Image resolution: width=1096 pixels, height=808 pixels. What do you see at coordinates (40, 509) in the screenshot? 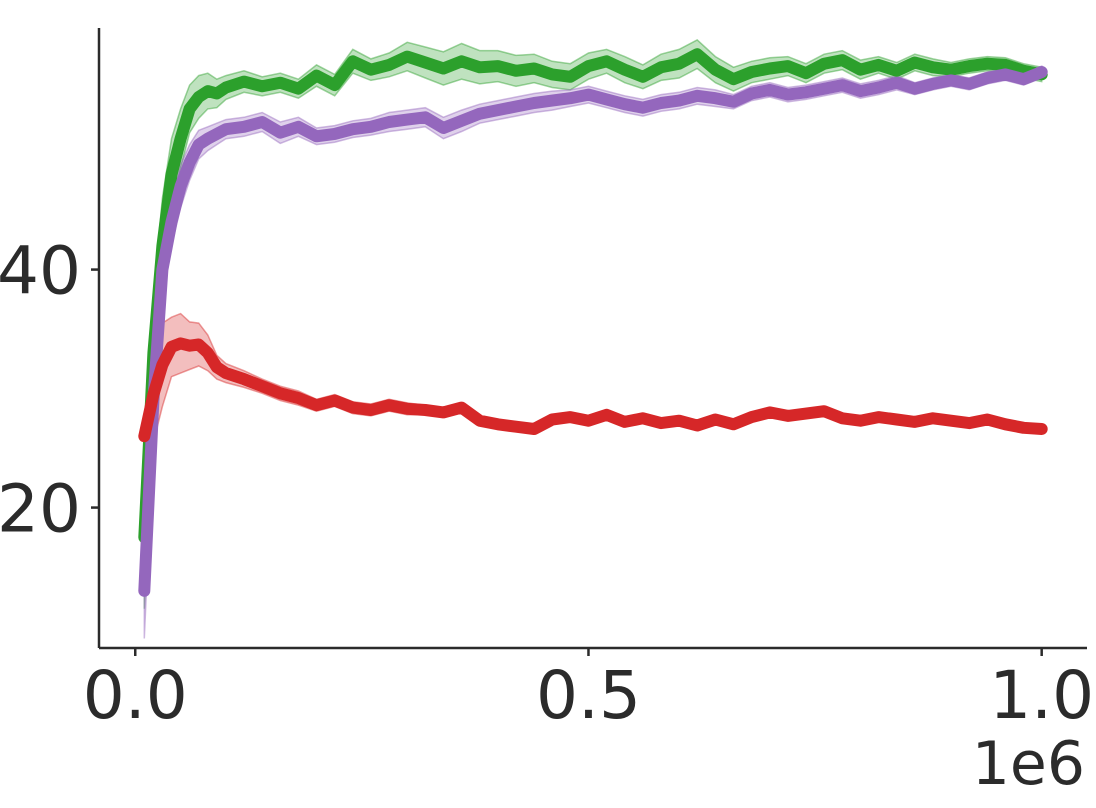
I see `y-tick-label: 20` at bounding box center [40, 509].